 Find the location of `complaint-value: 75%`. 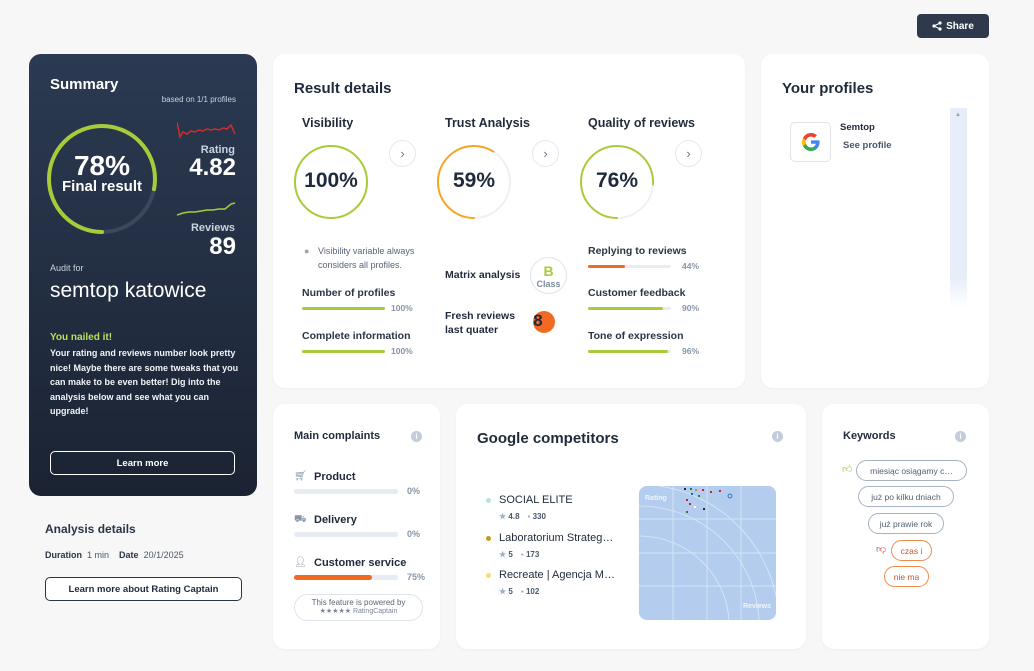

complaint-value: 75% is located at coordinates (416, 577).